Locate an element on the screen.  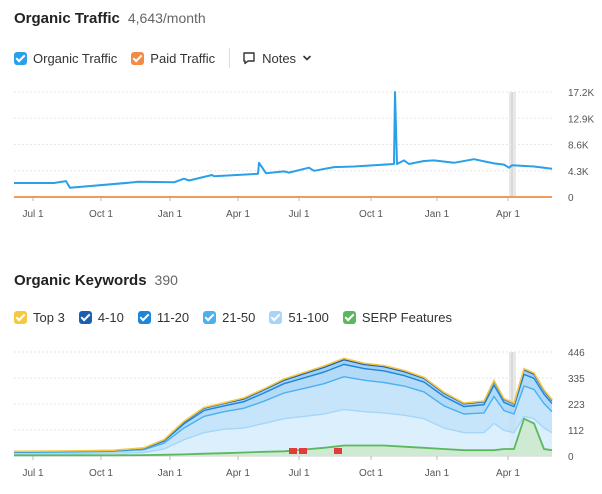
legend-serp-features: SERP Features is located at coordinates (397, 317).